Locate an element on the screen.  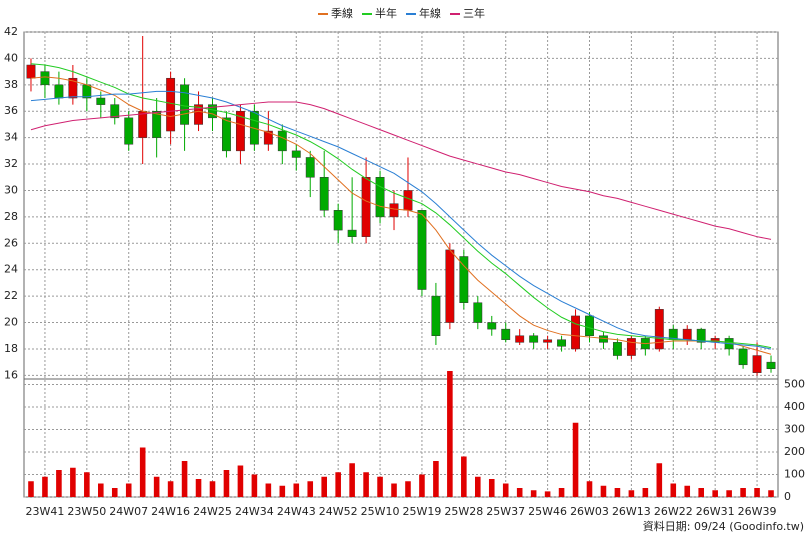
x-tick-label: 25W19 is located at coordinates (422, 511).